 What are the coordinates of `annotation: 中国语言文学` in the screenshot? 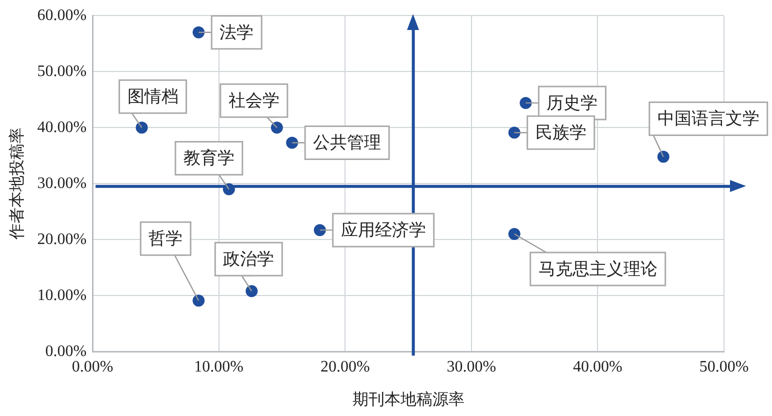 It's located at (708, 118).